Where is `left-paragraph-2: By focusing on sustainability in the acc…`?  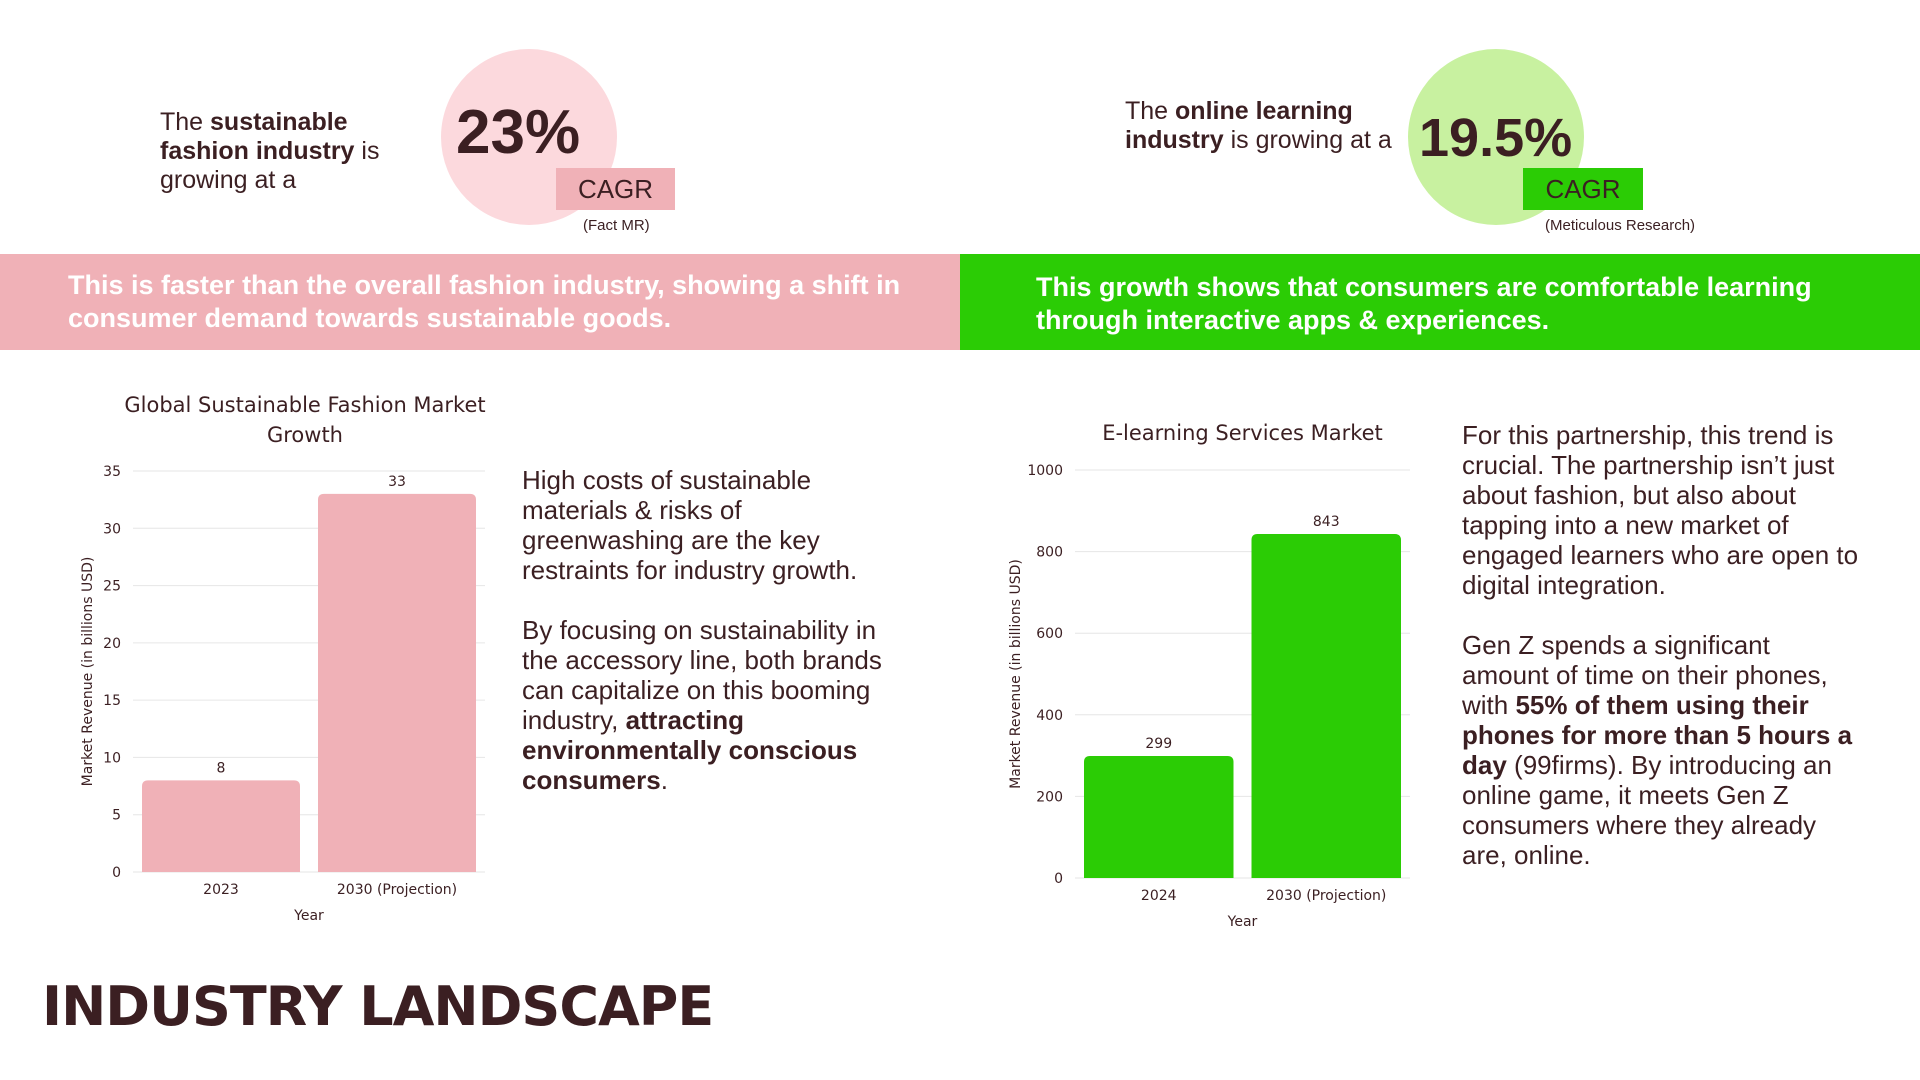
left-paragraph-2: By focusing on sustainability in the acc… is located at coordinates (702, 705).